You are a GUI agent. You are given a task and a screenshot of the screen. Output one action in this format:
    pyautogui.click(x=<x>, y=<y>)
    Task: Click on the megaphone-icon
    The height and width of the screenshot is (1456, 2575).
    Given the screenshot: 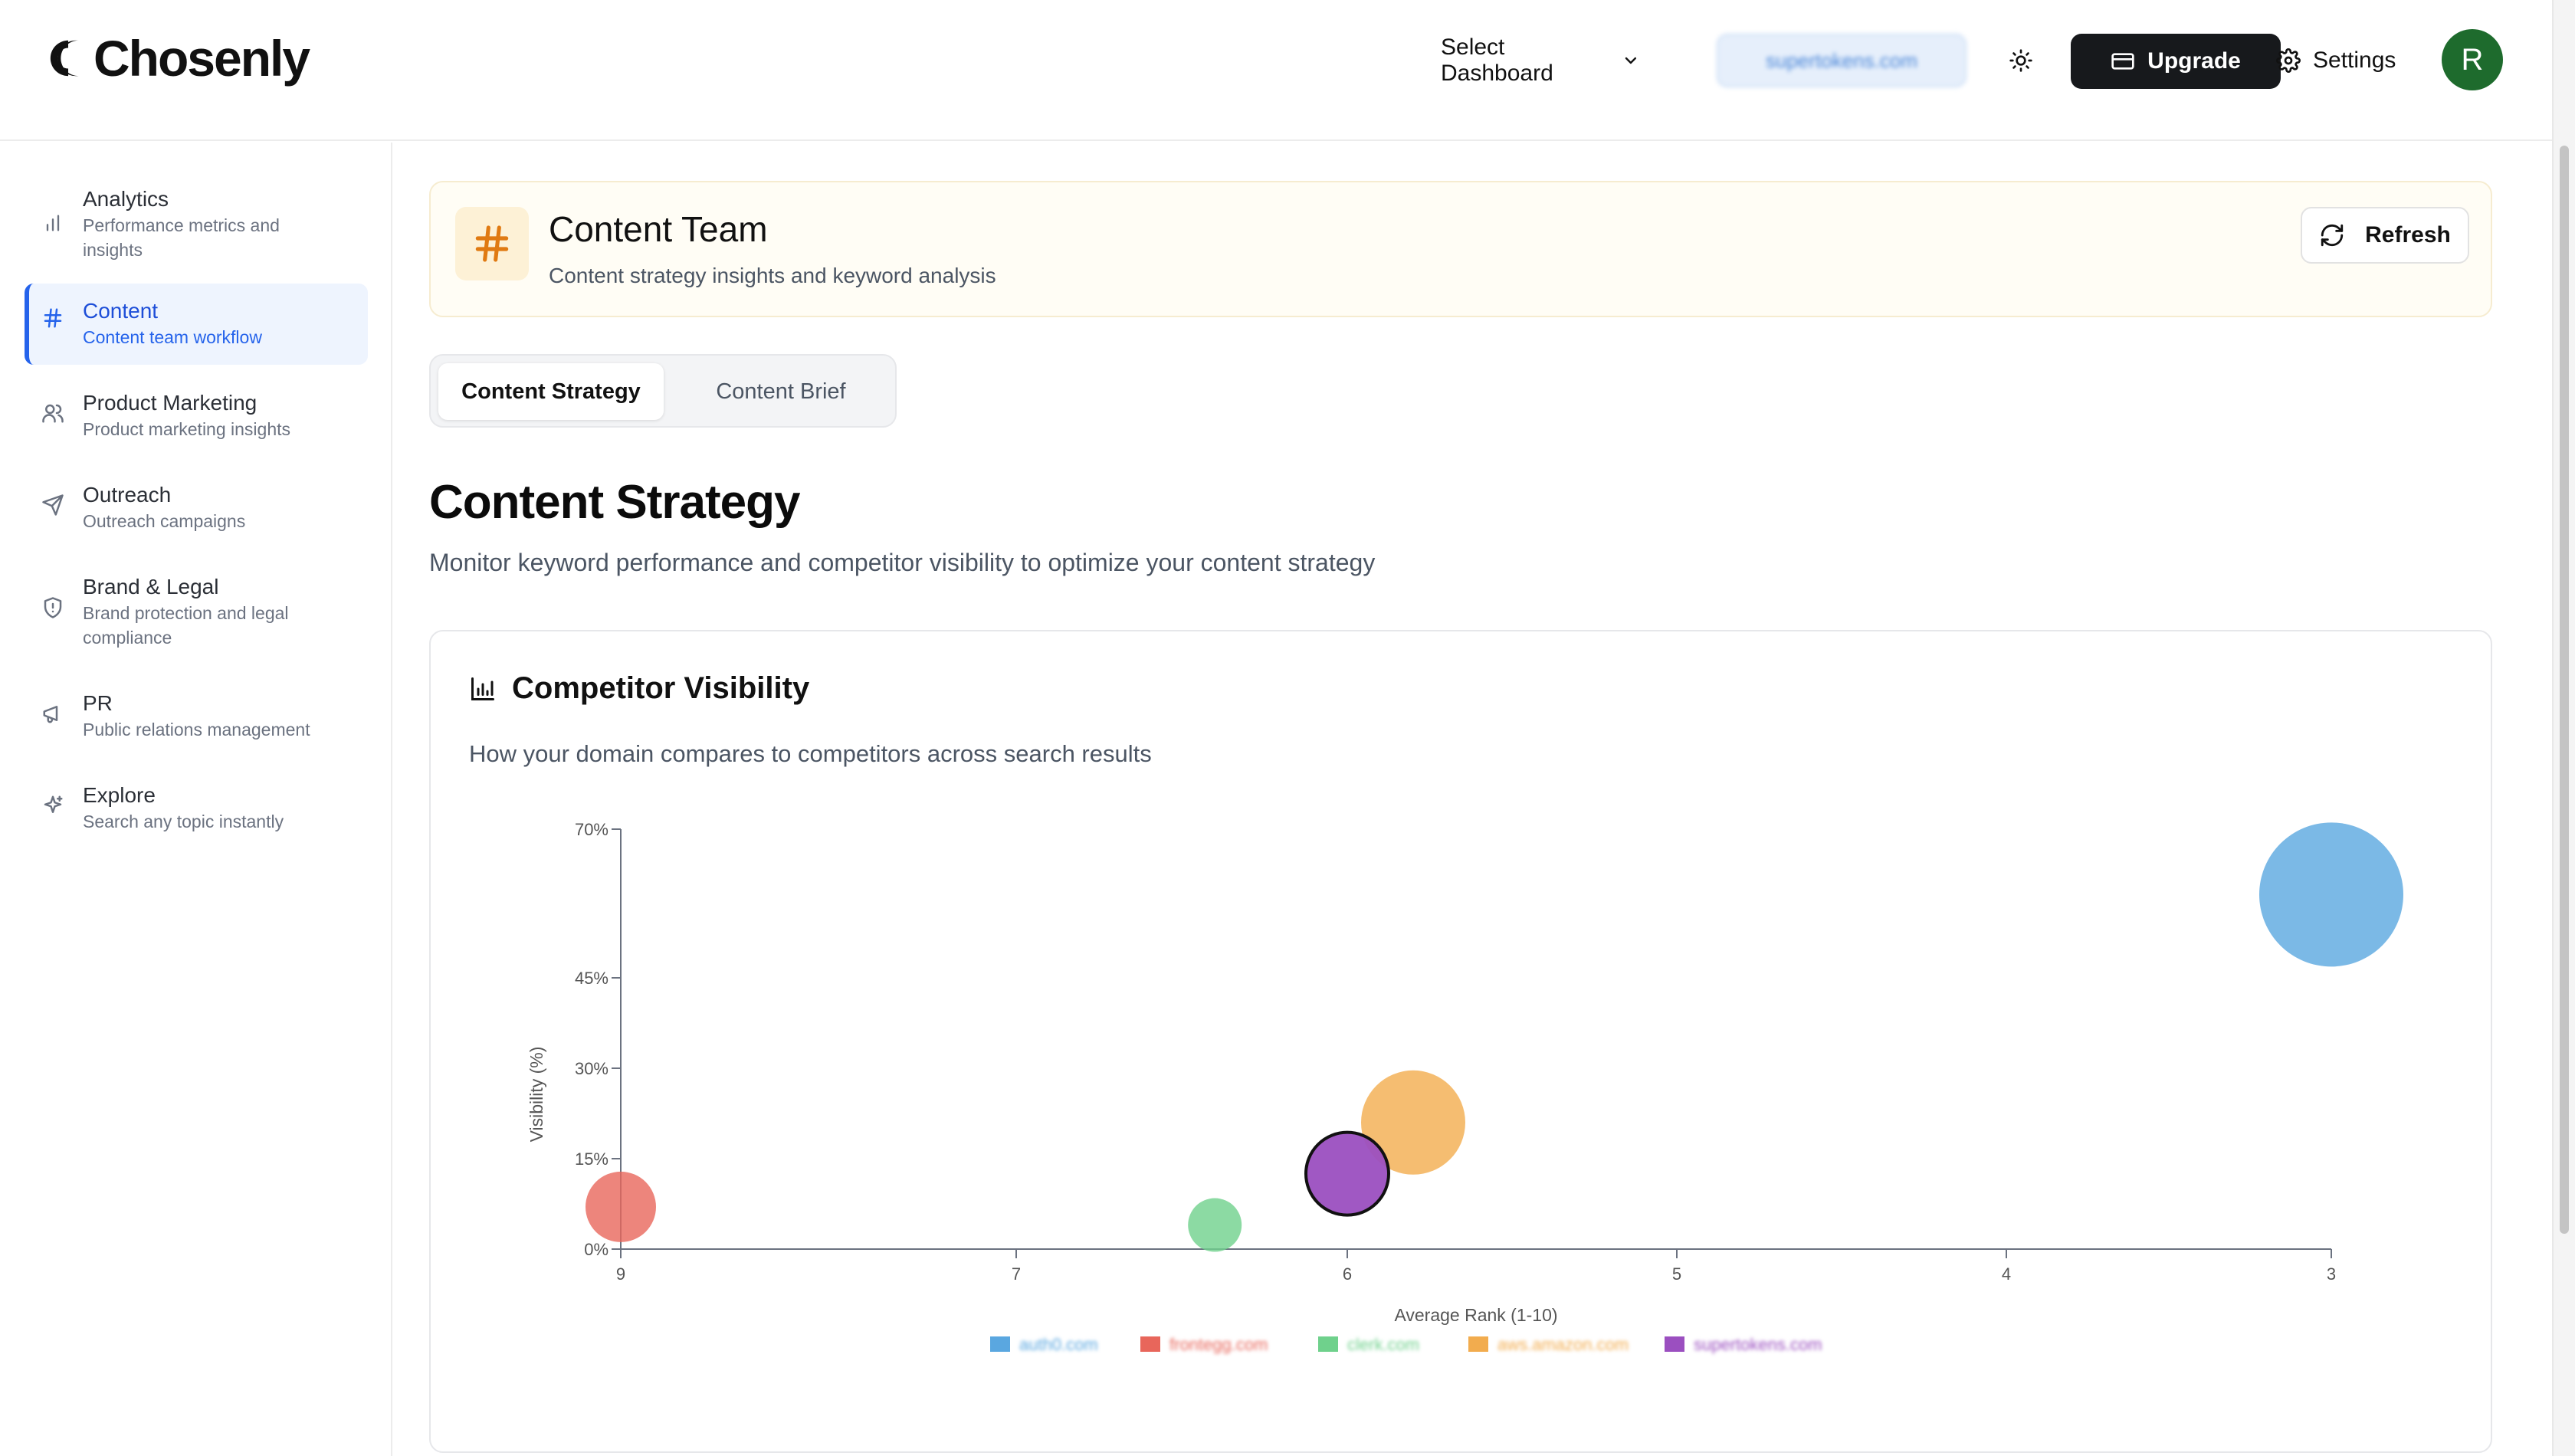 What is the action you would take?
    pyautogui.click(x=53, y=713)
    